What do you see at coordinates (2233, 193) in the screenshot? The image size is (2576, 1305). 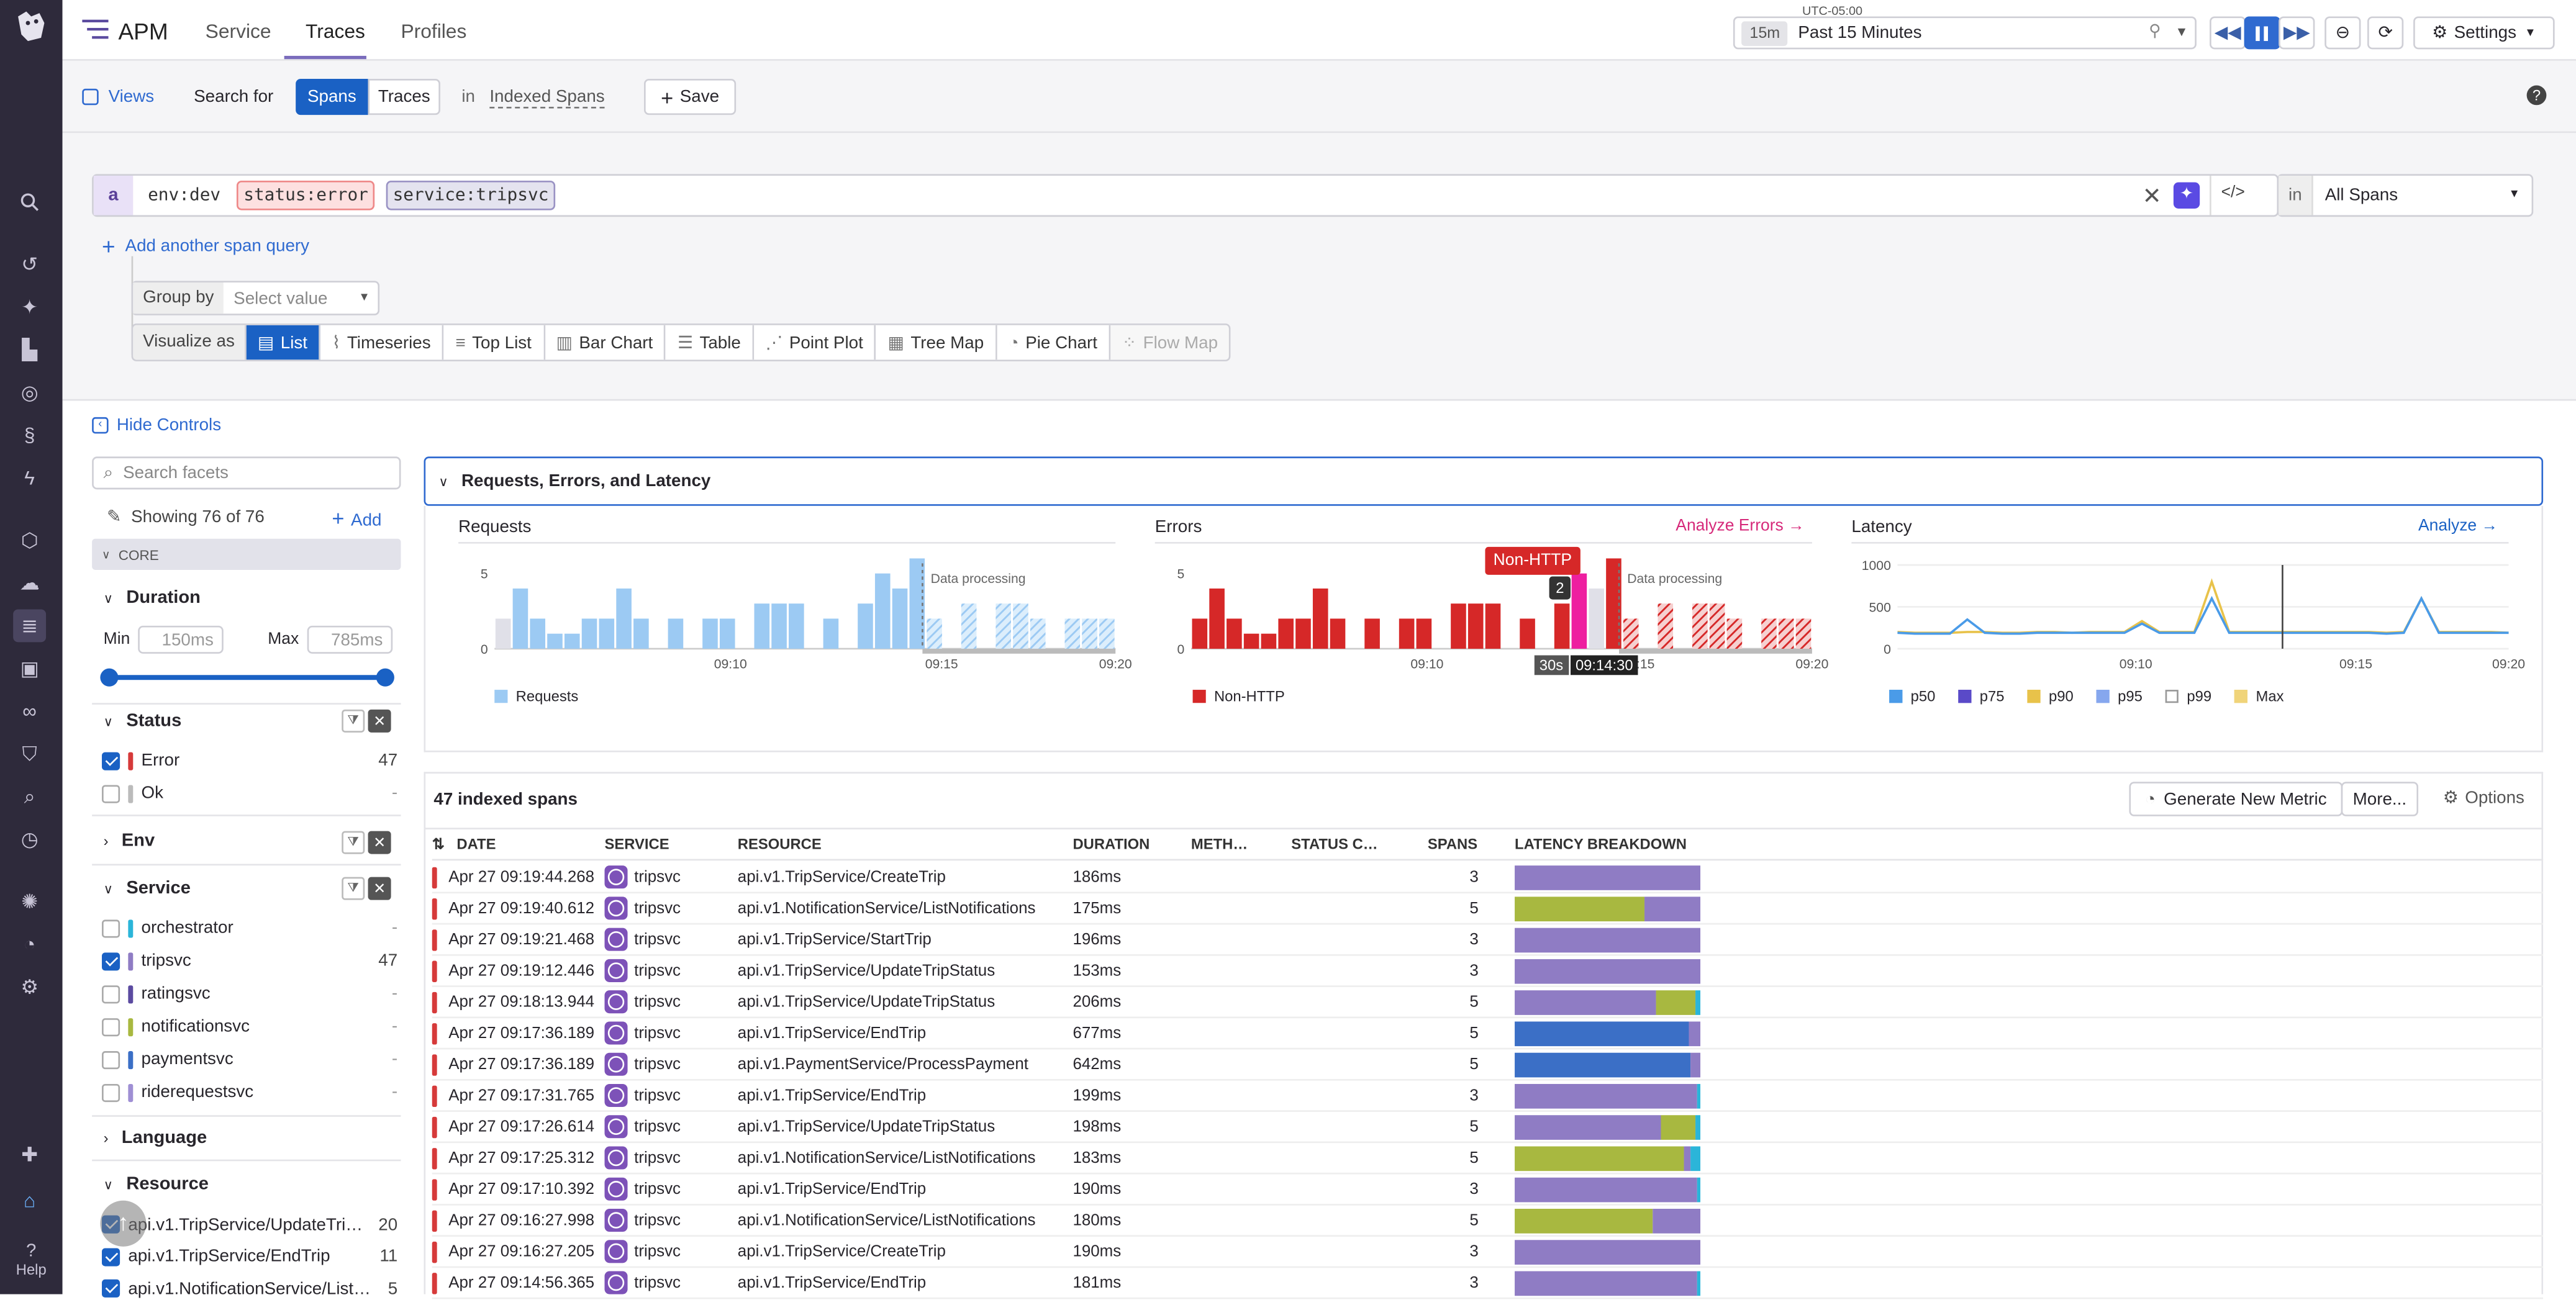 I see `code-icon: </>` at bounding box center [2233, 193].